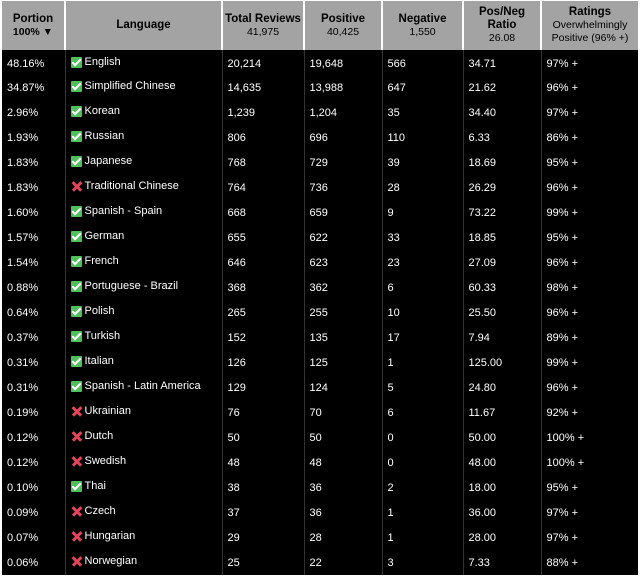  Describe the element at coordinates (320, 462) in the screenshot. I see `table-row: 0.12% Swedish 48 48 0 48.00 100% +` at that location.